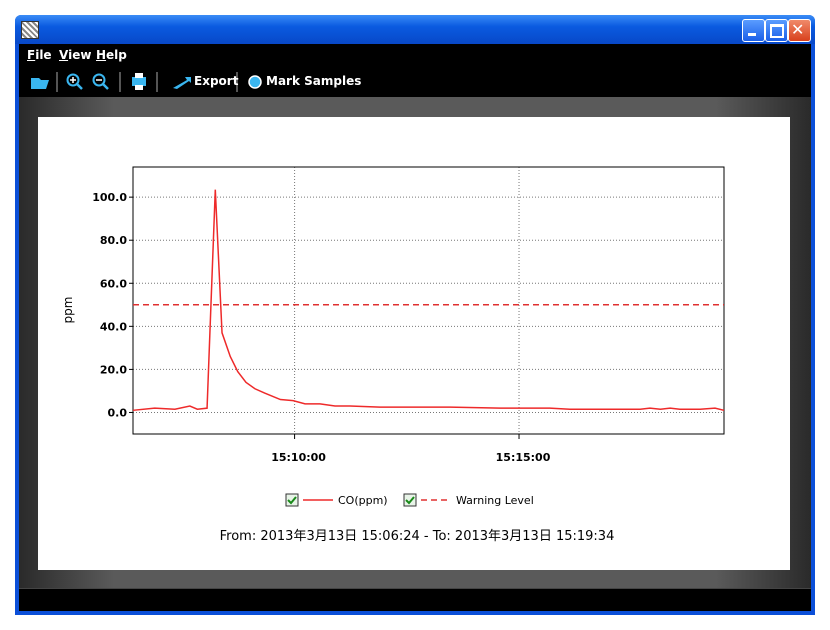 This screenshot has width=830, height=630. Describe the element at coordinates (68, 310) in the screenshot. I see `y-axis-label: ppm` at that location.